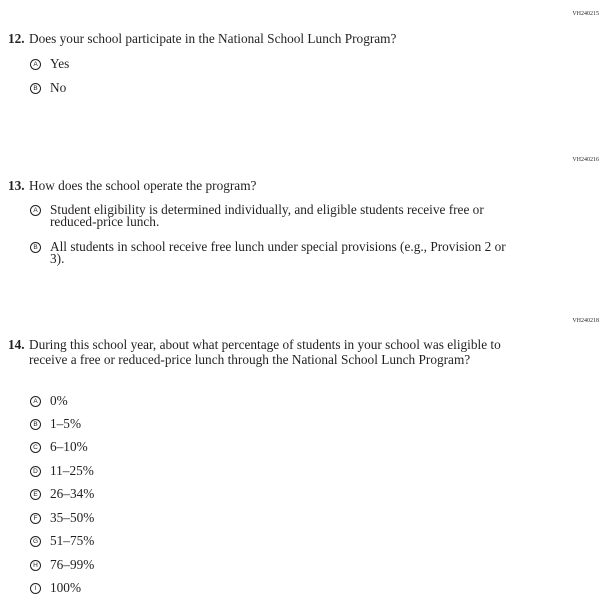  What do you see at coordinates (300, 63) in the screenshot?
I see `answer-option: A Yes` at bounding box center [300, 63].